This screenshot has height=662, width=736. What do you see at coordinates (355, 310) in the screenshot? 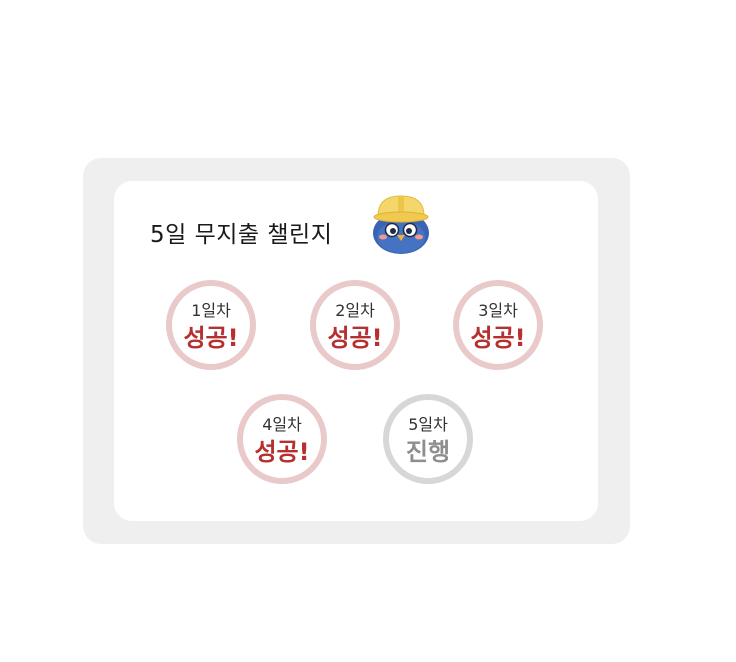
I see `day-2-label: 2일차` at bounding box center [355, 310].